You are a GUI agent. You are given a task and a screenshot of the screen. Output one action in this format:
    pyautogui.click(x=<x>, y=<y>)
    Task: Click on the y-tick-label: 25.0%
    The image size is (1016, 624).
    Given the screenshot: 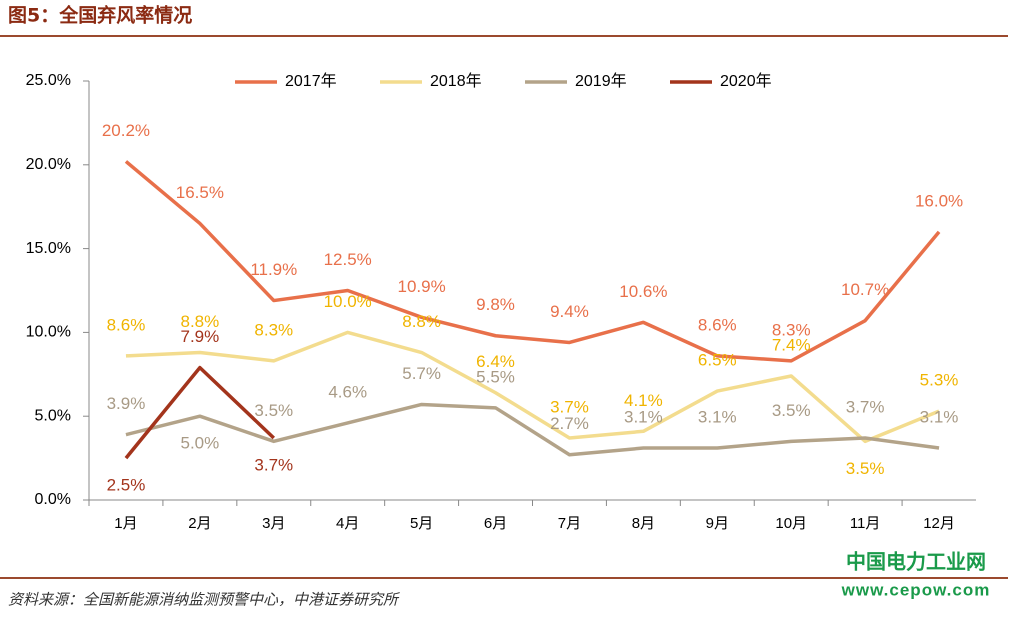 What is the action you would take?
    pyautogui.click(x=48, y=80)
    